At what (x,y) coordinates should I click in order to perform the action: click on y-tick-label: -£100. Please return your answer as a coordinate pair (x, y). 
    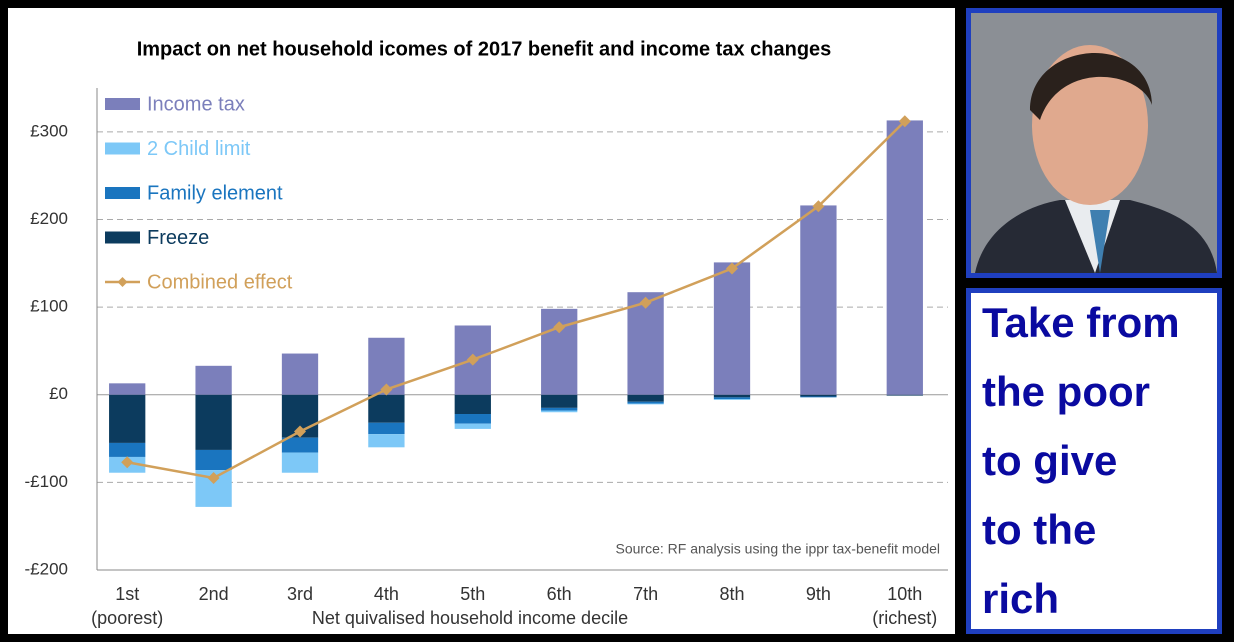
    Looking at the image, I should click on (46, 481).